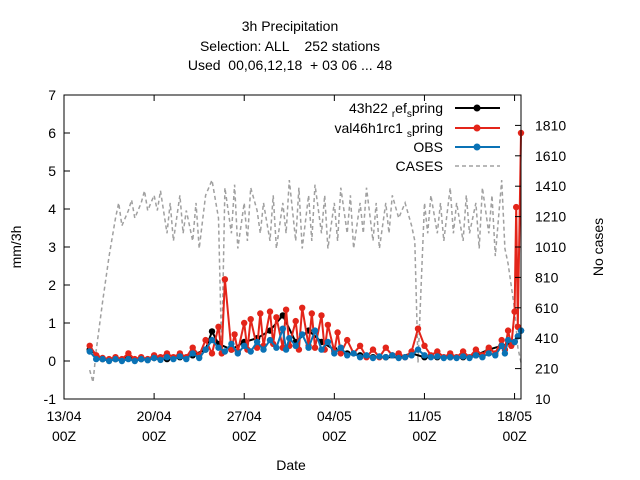 The height and width of the screenshot is (480, 640). What do you see at coordinates (16, 247) in the screenshot?
I see `y-axis-label: mm/3h` at bounding box center [16, 247].